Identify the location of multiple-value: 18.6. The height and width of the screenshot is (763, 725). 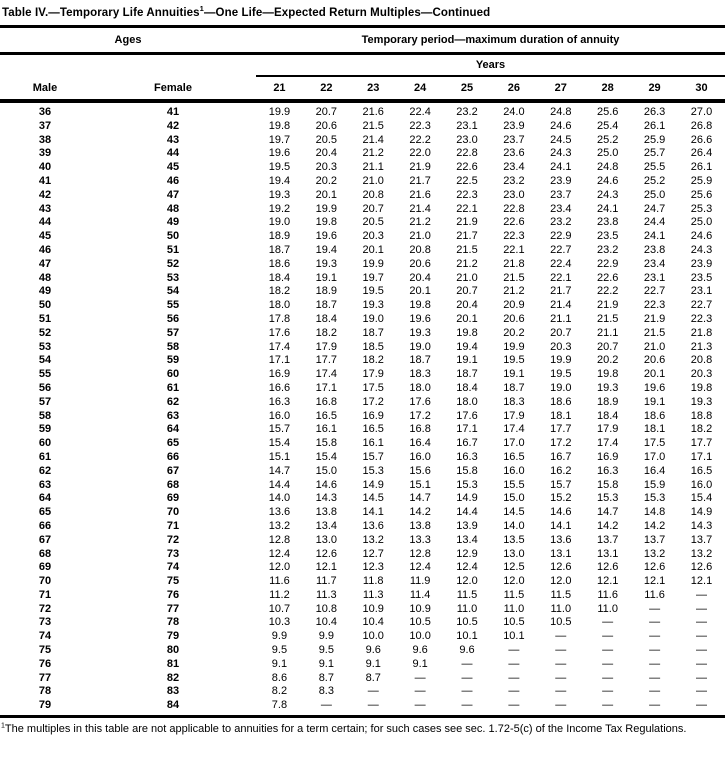
(279, 263).